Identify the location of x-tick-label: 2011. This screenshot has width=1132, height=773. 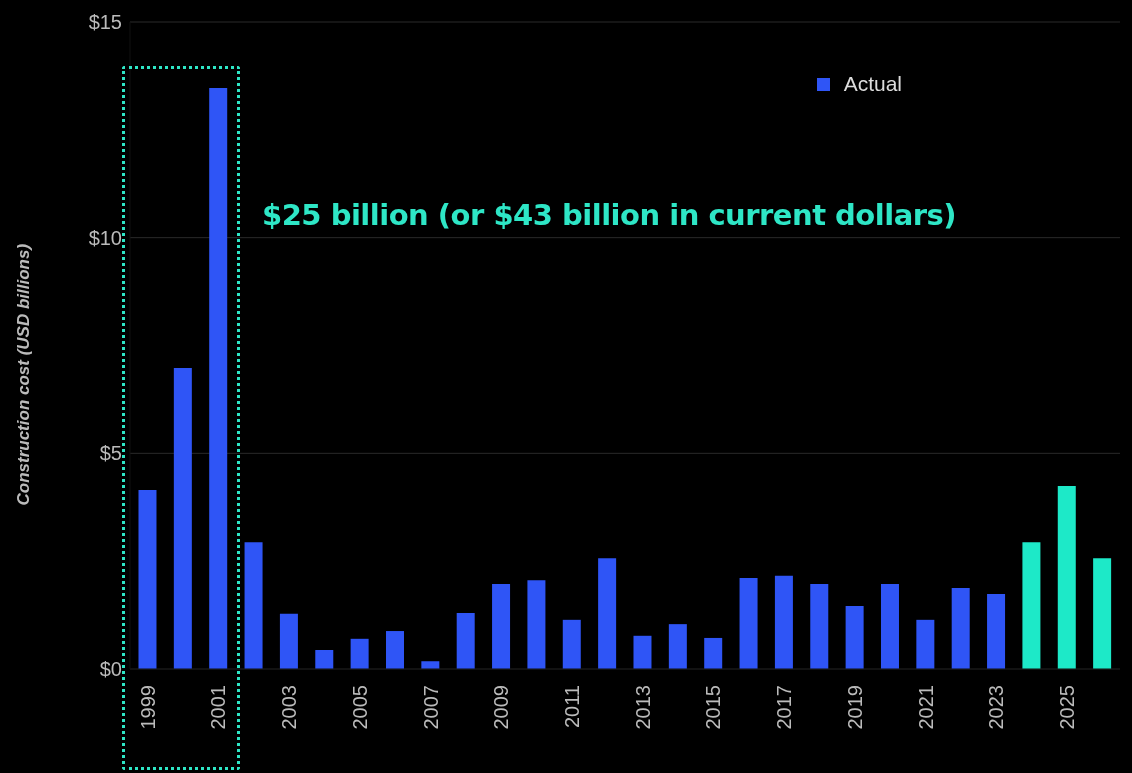
(571, 707).